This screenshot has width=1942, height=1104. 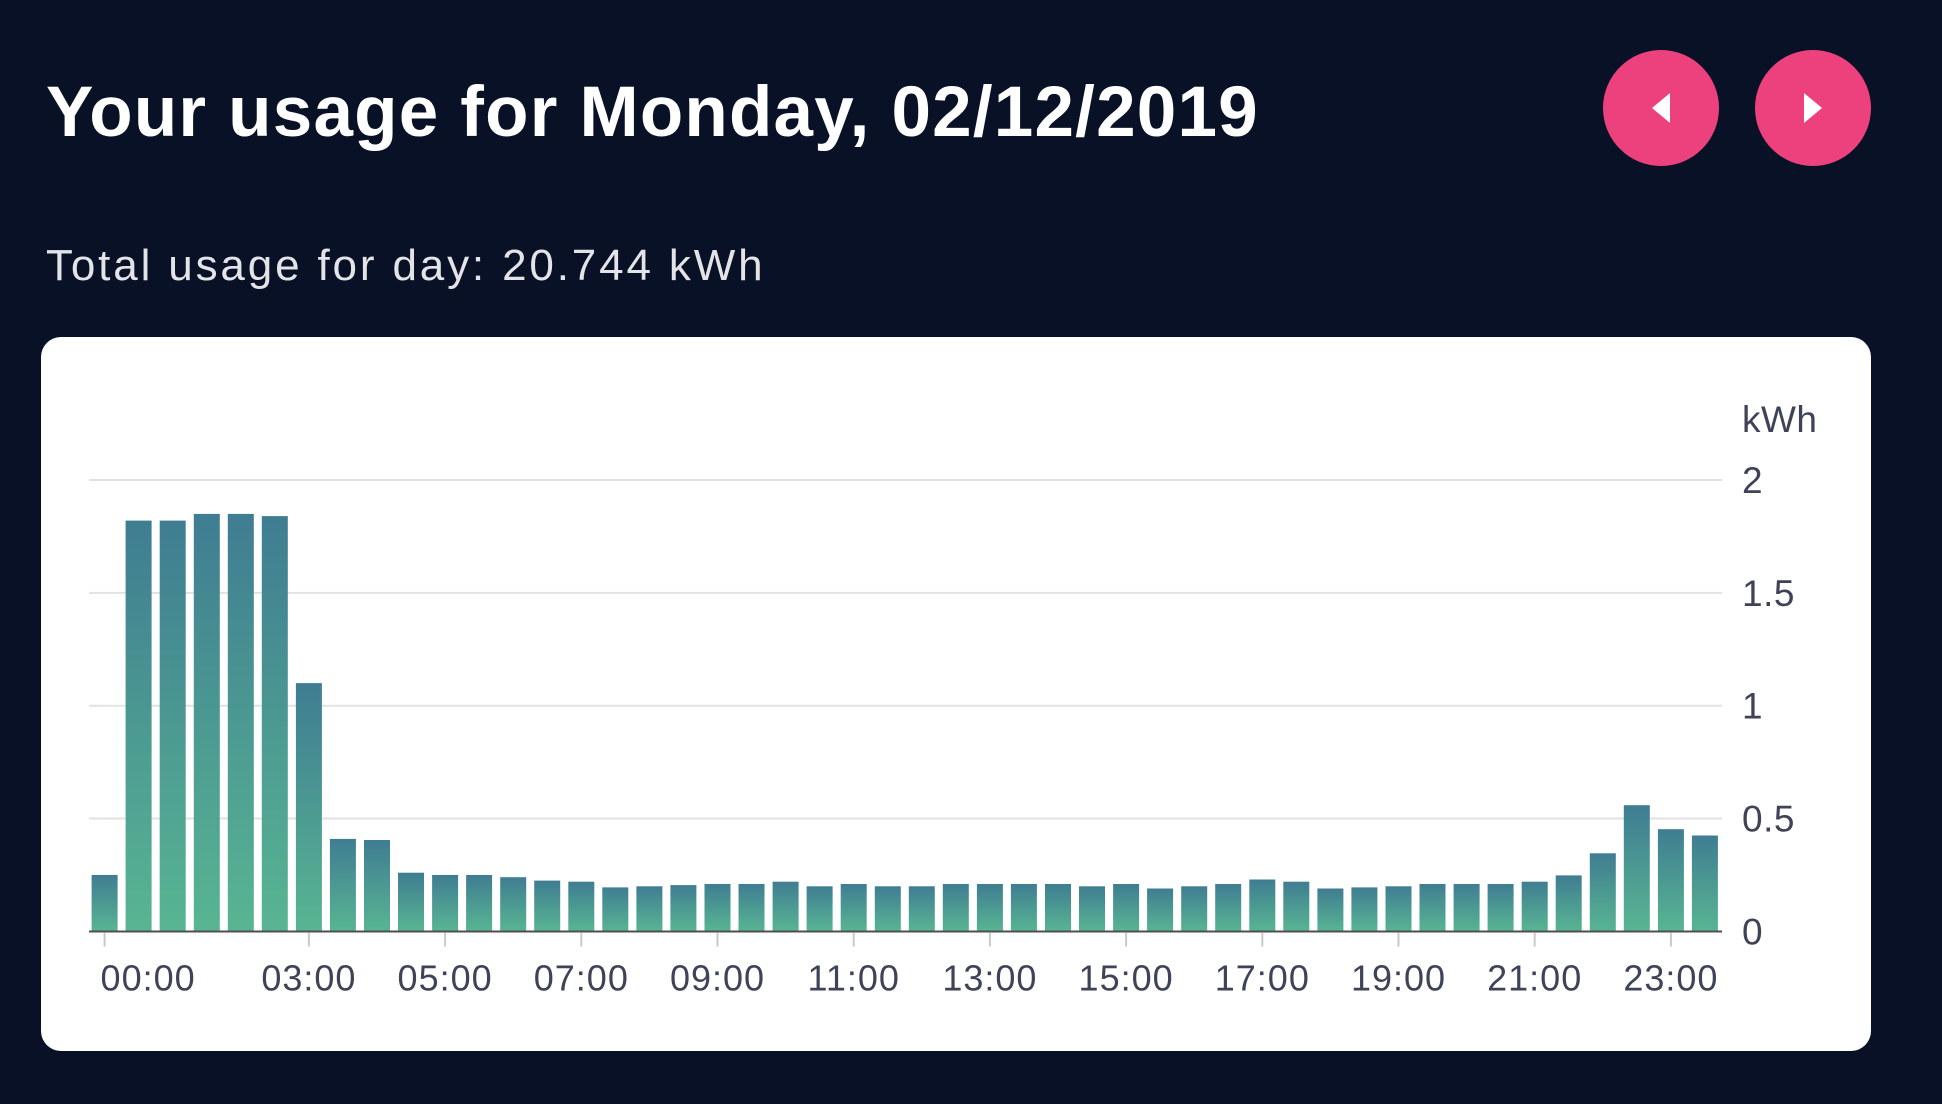 I want to click on svg-text: 03:00, so click(x=308, y=978).